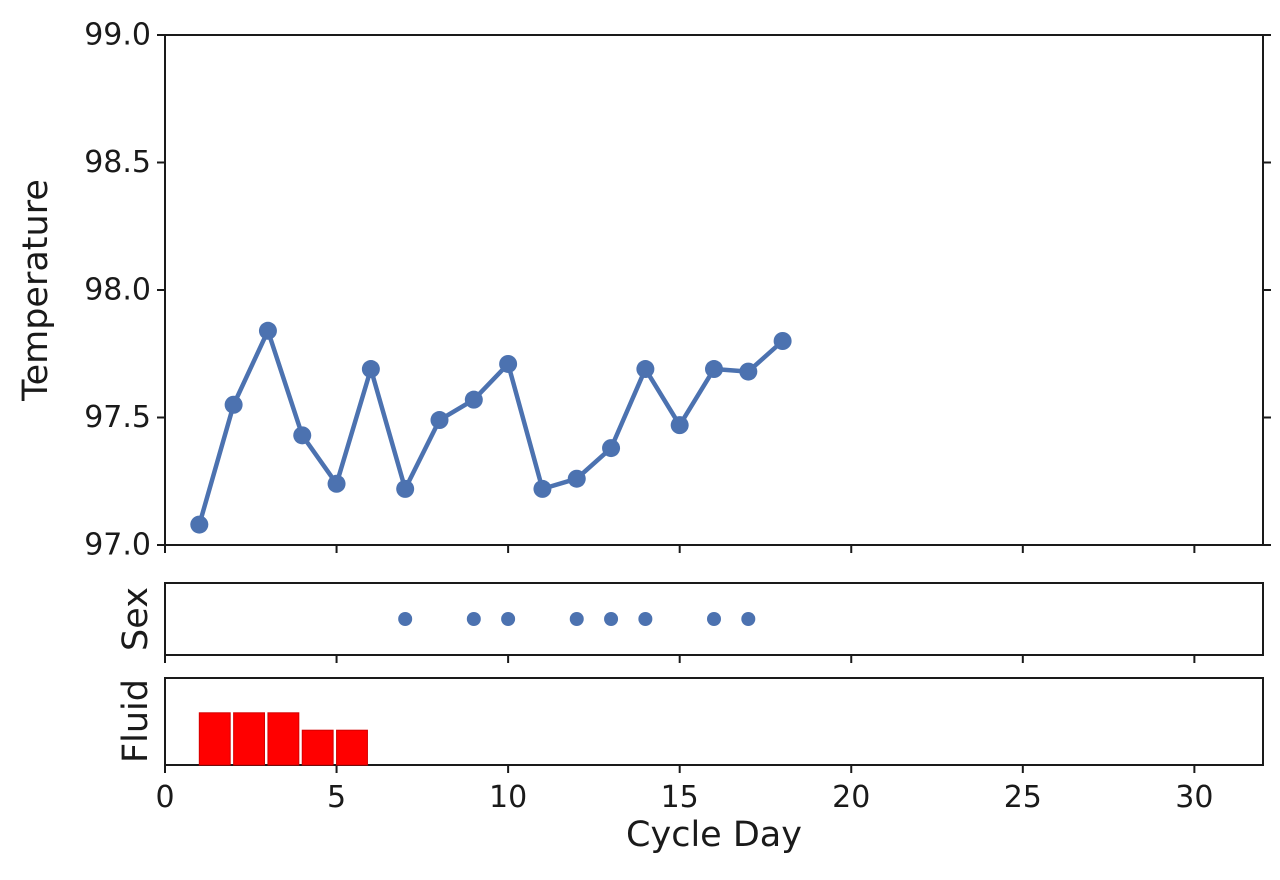  I want to click on sex-scatter-series, so click(577, 619).